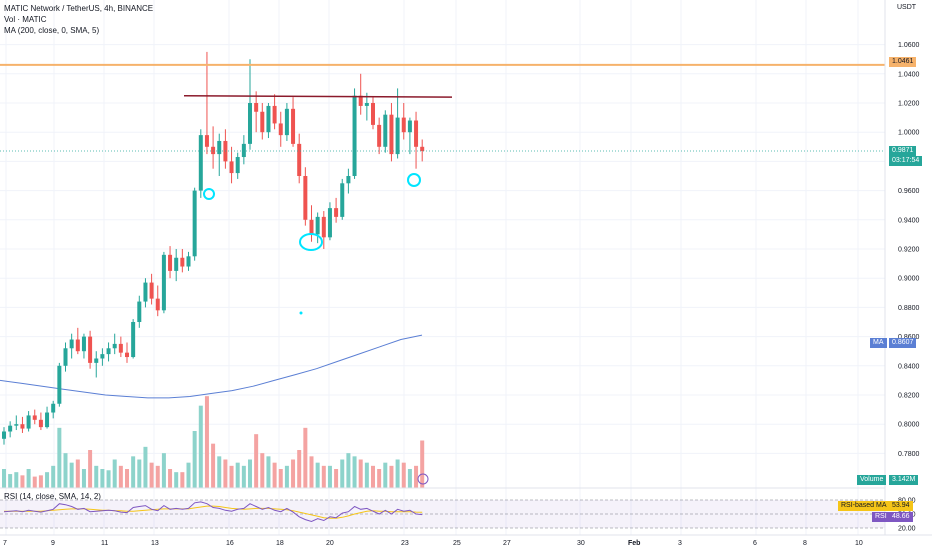 This screenshot has width=932, height=550. Describe the element at coordinates (79, 8) in the screenshot. I see `legend-title: MATIC Network / TetherUS, 4h, BINANCE` at that location.